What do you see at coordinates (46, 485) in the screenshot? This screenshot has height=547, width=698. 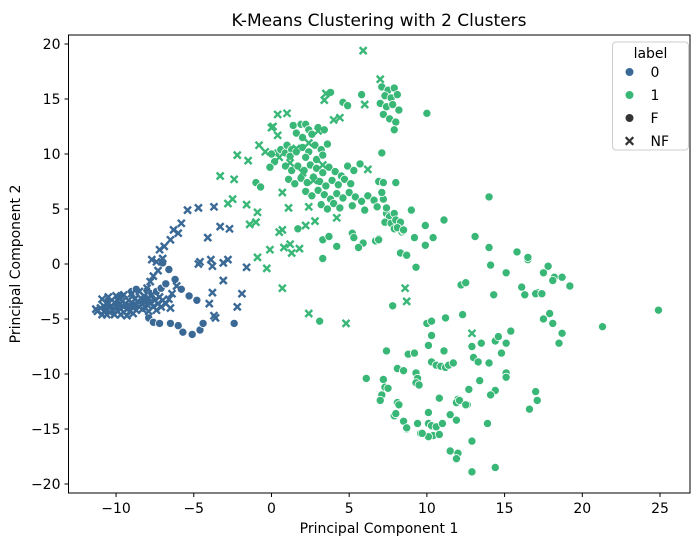 I see `y-axis-tick-label: −20` at bounding box center [46, 485].